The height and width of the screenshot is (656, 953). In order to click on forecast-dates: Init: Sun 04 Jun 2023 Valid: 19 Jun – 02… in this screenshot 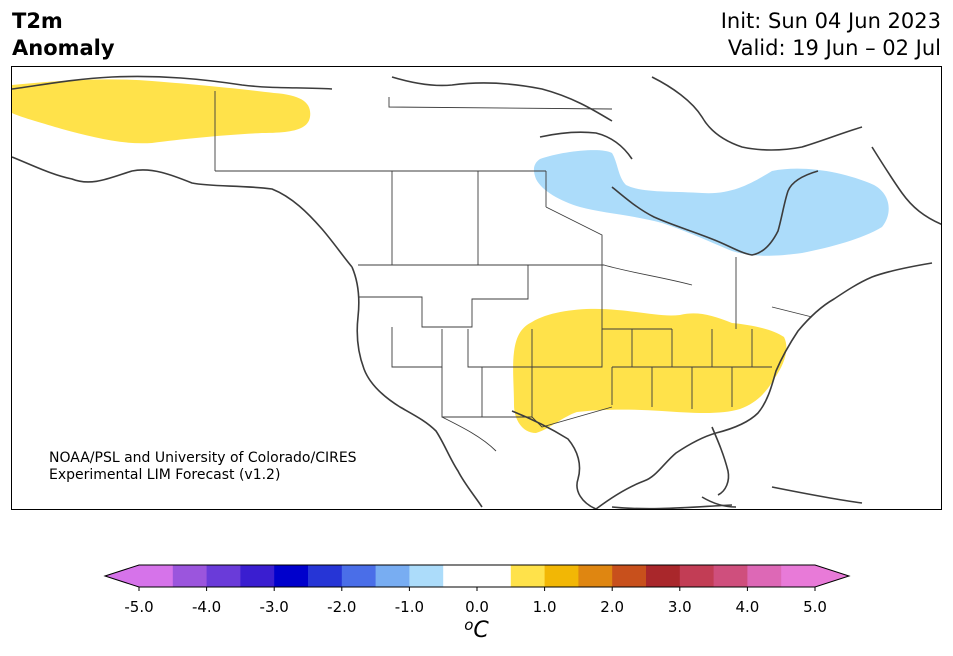, I will do `click(831, 35)`.